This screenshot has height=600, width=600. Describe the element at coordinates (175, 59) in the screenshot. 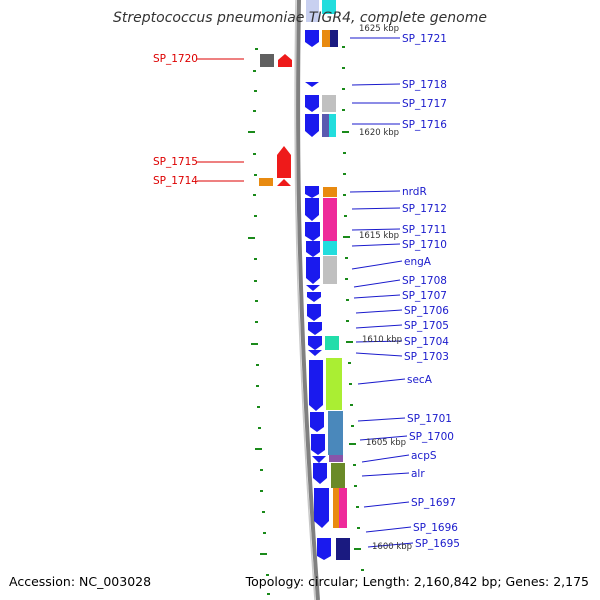

I see `left-gene-label: SP_1720` at that location.